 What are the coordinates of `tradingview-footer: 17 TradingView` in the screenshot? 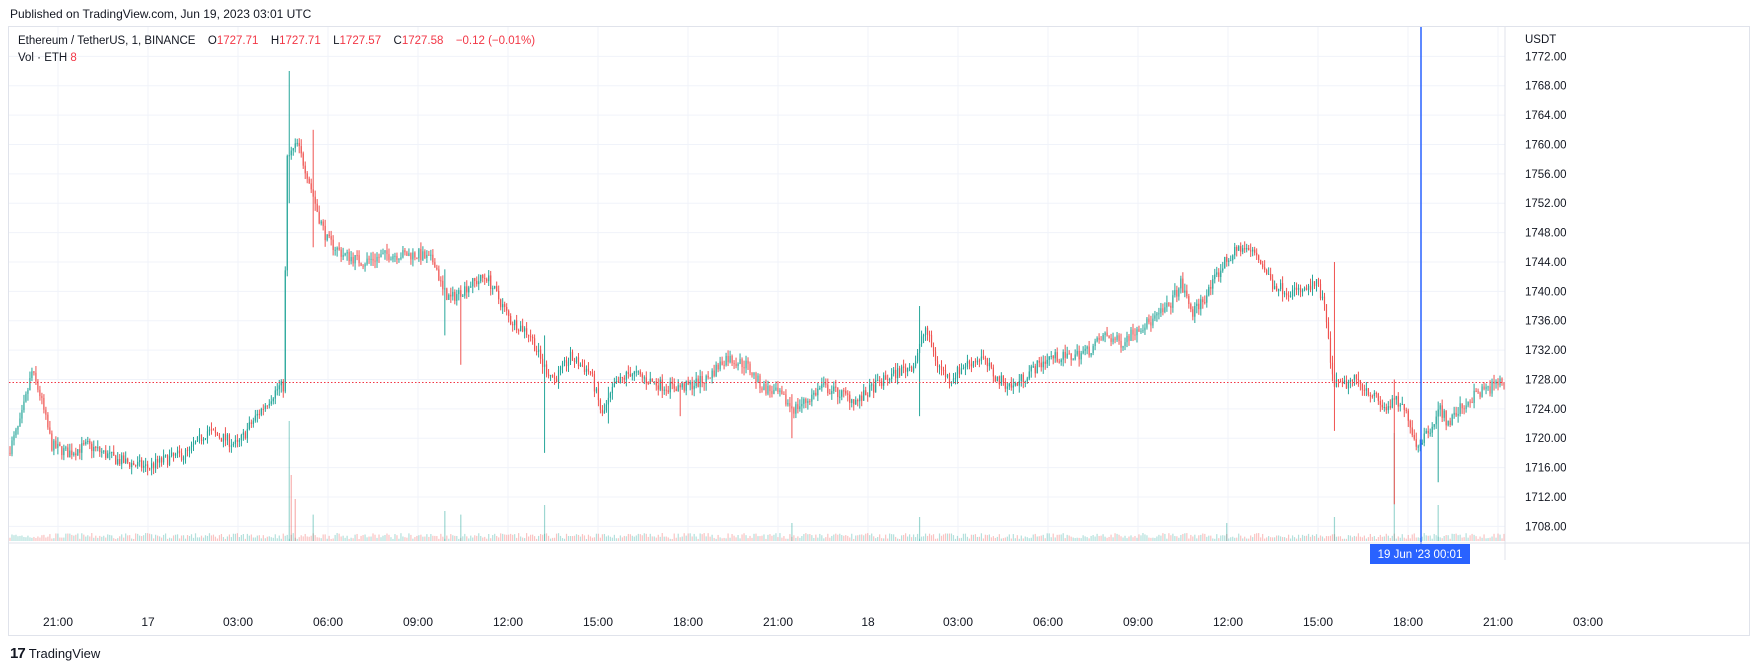 It's located at (55, 653).